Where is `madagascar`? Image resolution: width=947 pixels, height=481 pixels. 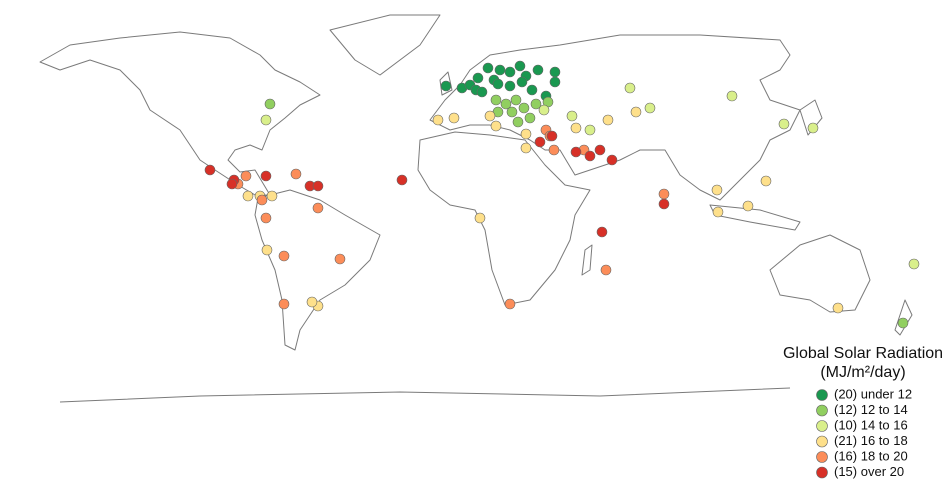
madagascar is located at coordinates (587, 260).